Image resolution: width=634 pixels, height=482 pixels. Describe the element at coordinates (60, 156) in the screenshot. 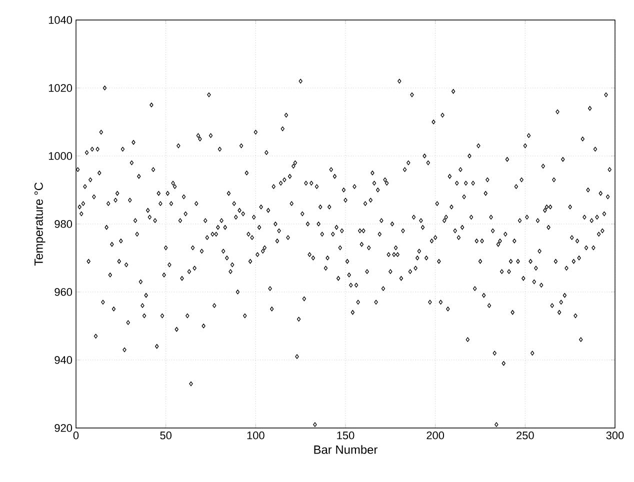

I see `y-tick-label: 1000` at that location.